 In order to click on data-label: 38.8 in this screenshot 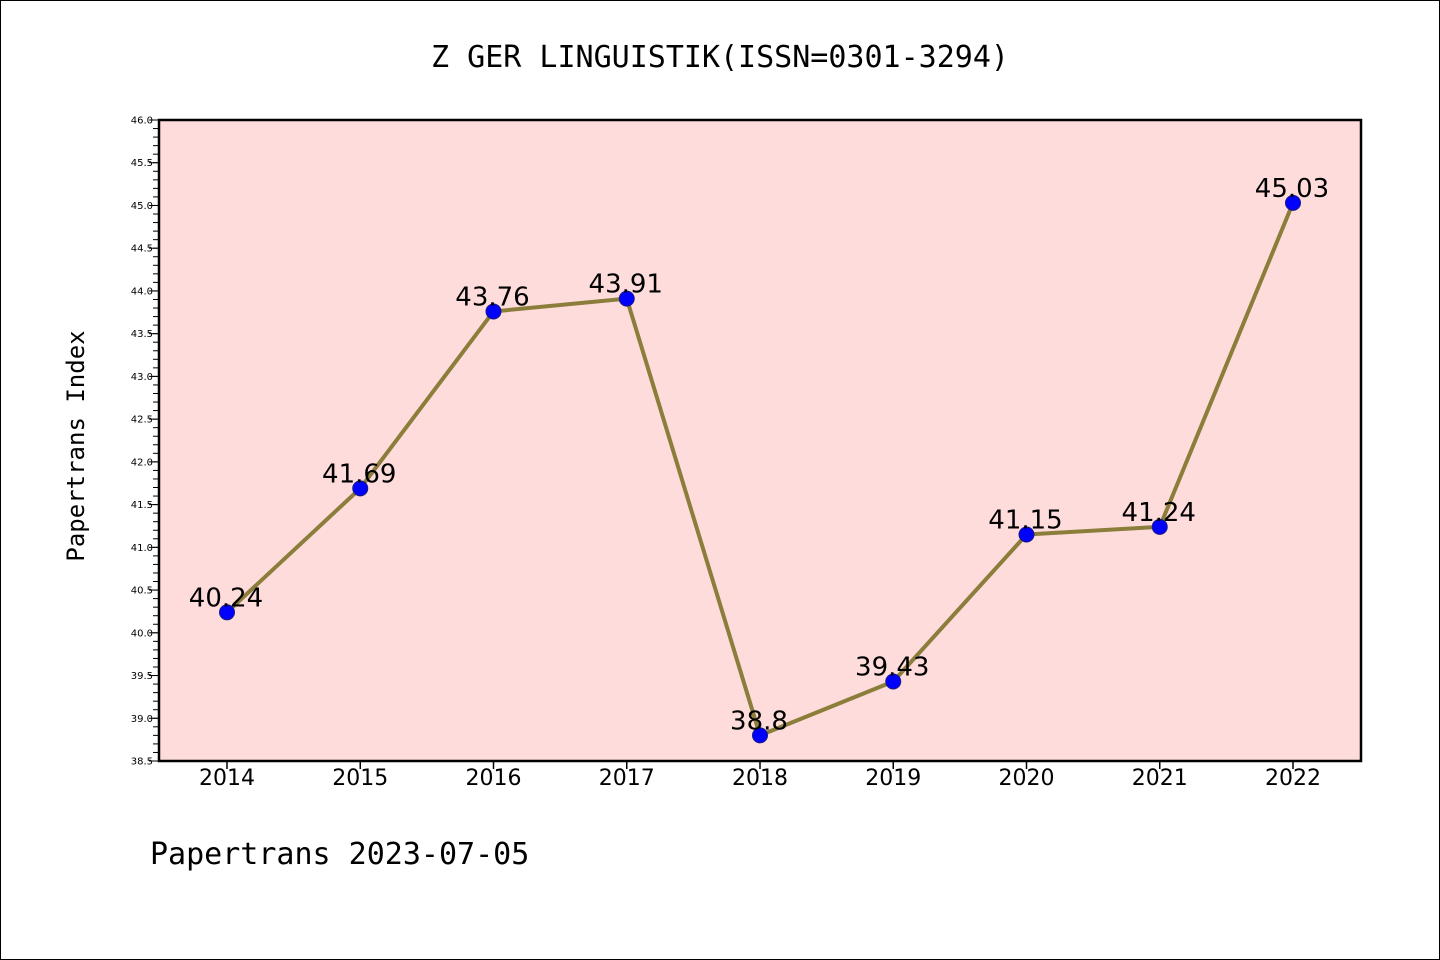, I will do `click(759, 721)`.